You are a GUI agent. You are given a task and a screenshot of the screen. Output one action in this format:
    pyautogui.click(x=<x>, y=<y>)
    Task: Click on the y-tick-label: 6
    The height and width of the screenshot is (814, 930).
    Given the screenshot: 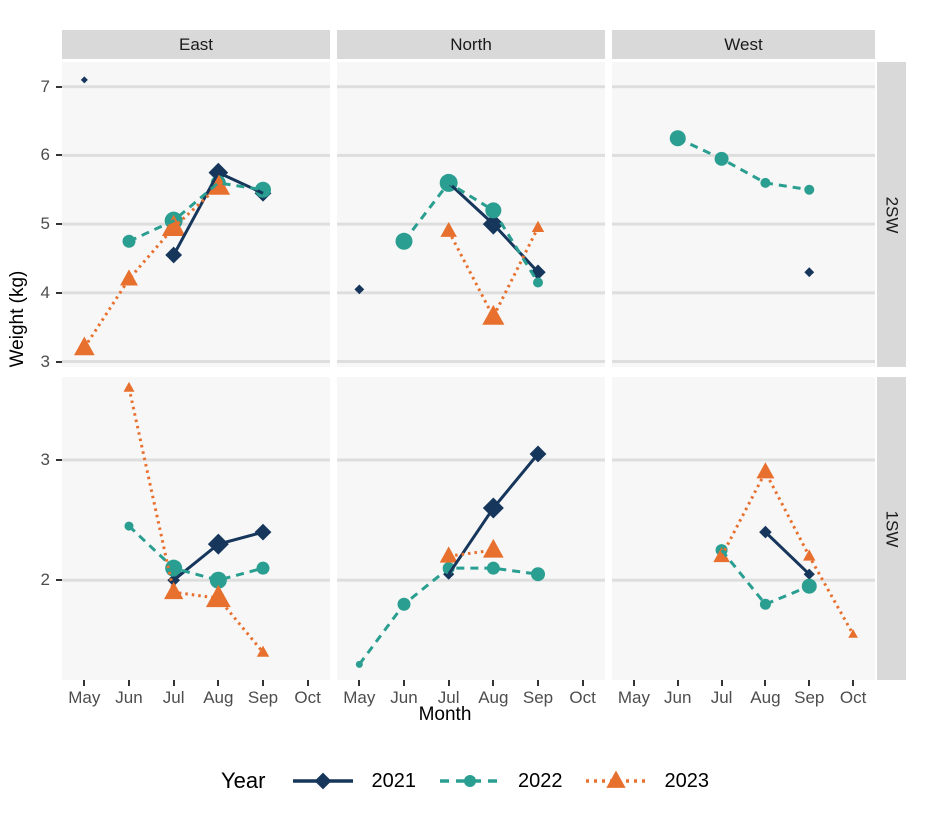 What is the action you would take?
    pyautogui.click(x=45, y=155)
    